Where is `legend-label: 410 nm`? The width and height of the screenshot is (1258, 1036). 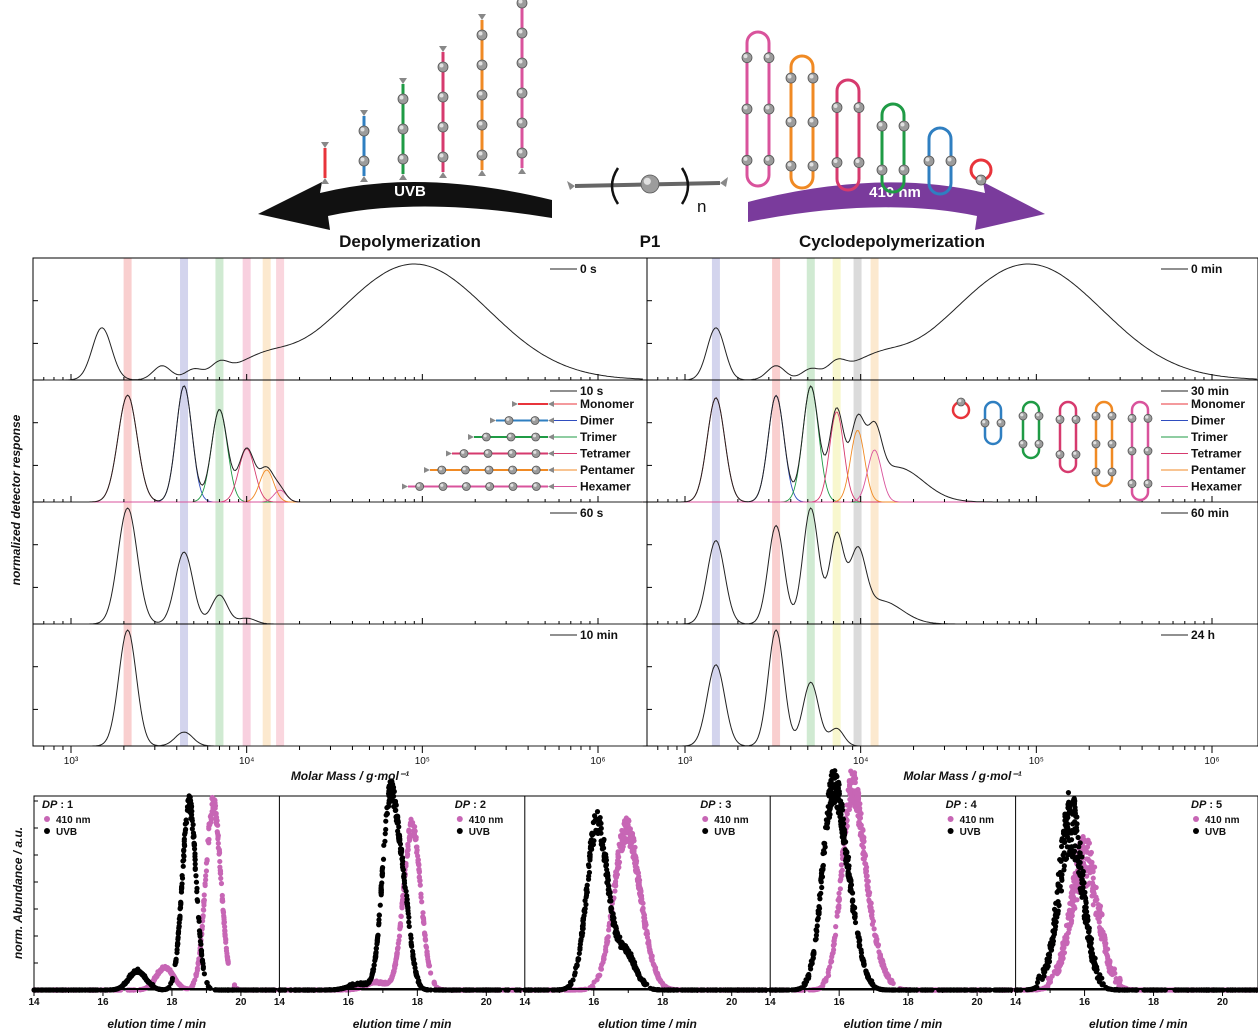
legend-label: 410 nm is located at coordinates (977, 820).